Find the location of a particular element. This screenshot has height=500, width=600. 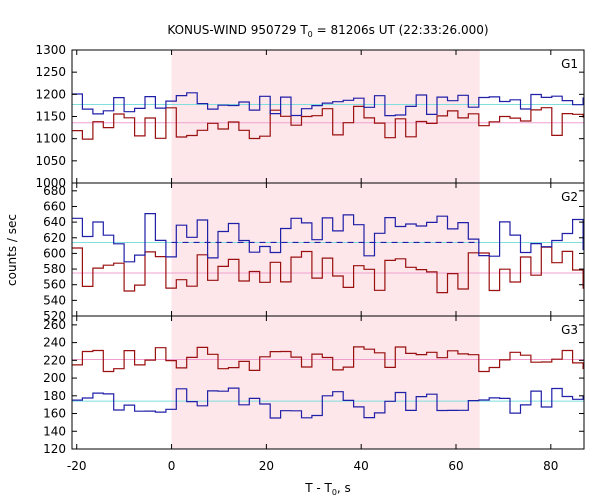

highlight-interval-g1 is located at coordinates (325, 116).